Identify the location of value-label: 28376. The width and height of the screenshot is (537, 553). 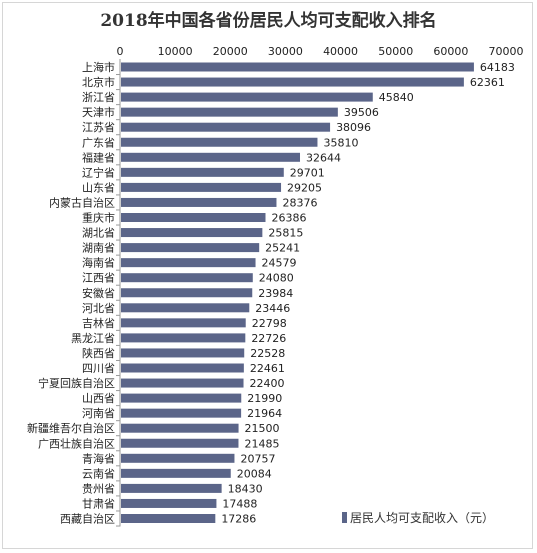
(299, 202).